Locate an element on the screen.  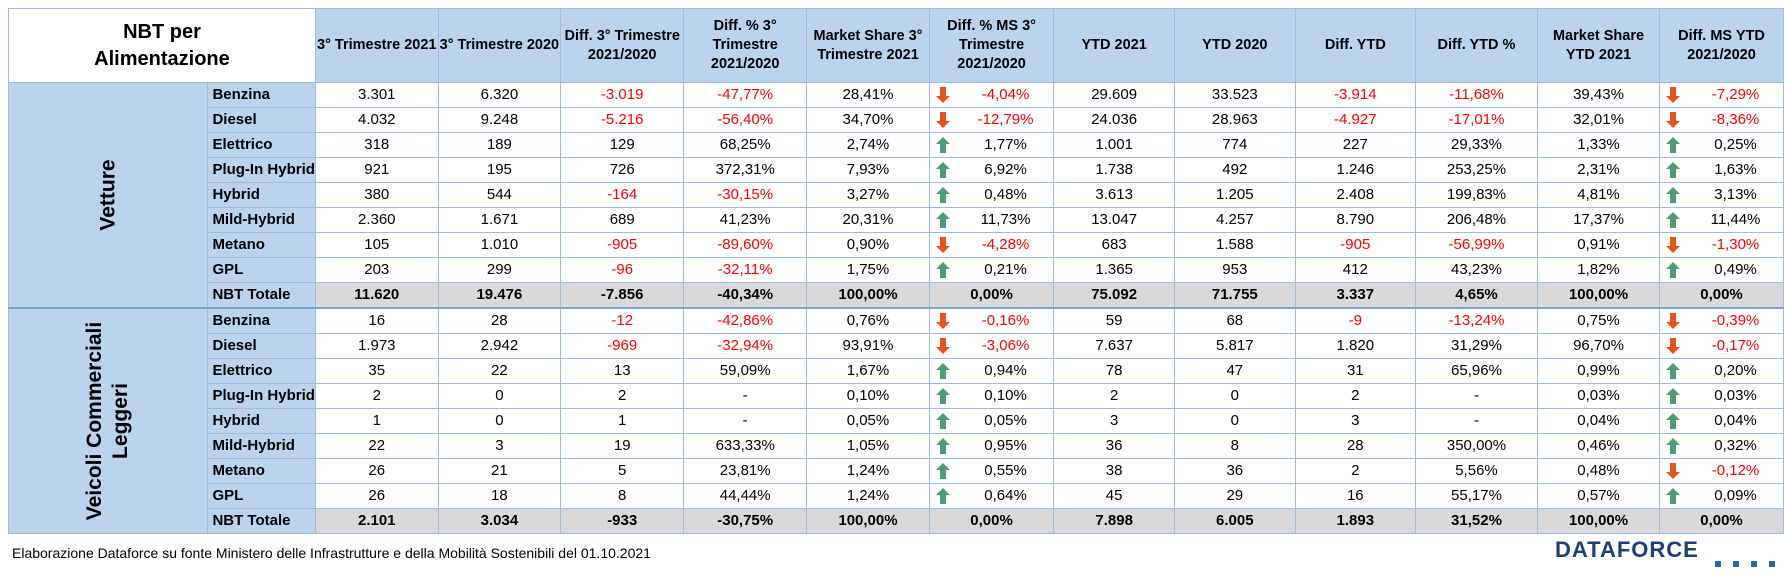
table-cell: 2.408 is located at coordinates (1355, 195).